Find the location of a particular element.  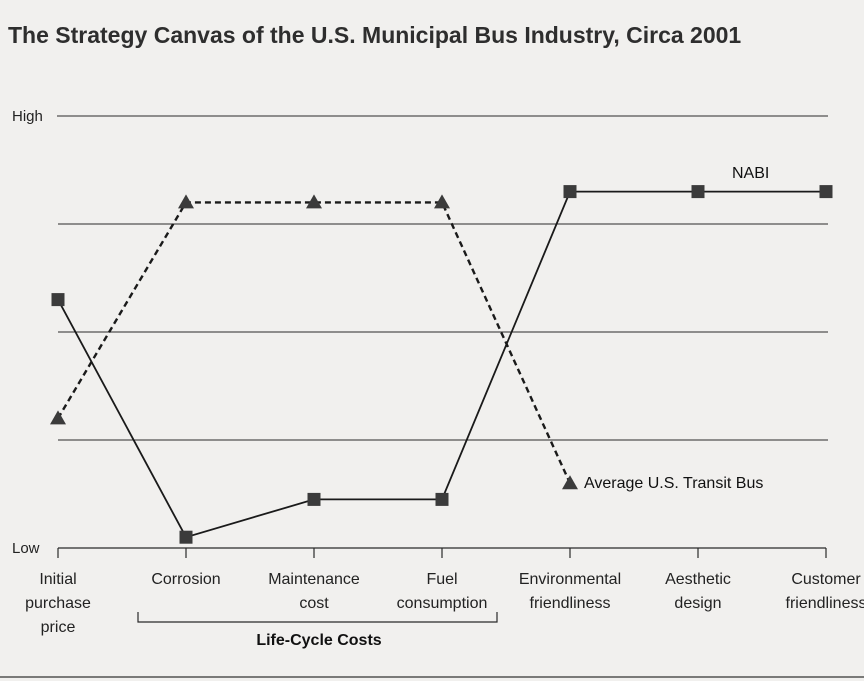

x-tick-label-line: Maintenance is located at coordinates (314, 579).